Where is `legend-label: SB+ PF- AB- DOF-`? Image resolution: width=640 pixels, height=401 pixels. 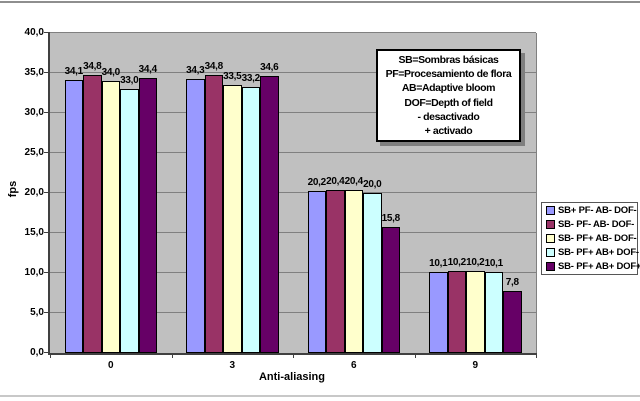
legend-label: SB+ PF- AB- DOF- is located at coordinates (597, 210).